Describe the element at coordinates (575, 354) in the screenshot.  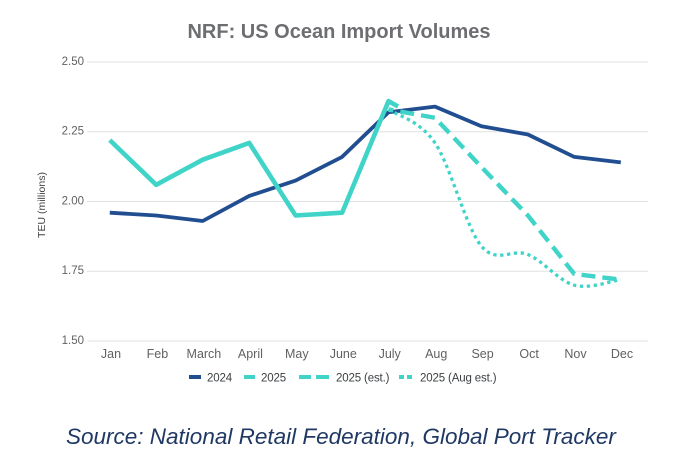
I see `svg-text: Nov` at that location.